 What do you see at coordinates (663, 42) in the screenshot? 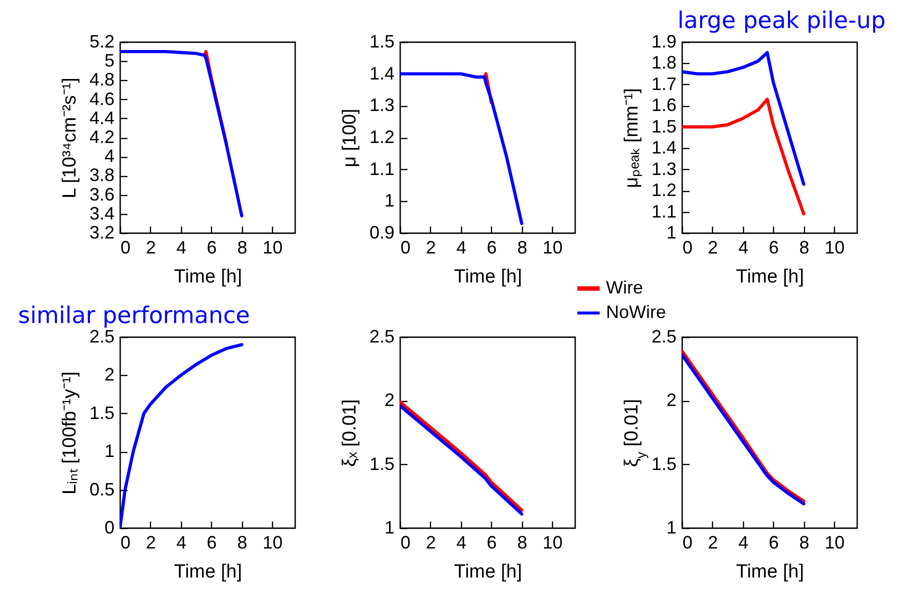
I see `y-tick-label: 1.9` at bounding box center [663, 42].